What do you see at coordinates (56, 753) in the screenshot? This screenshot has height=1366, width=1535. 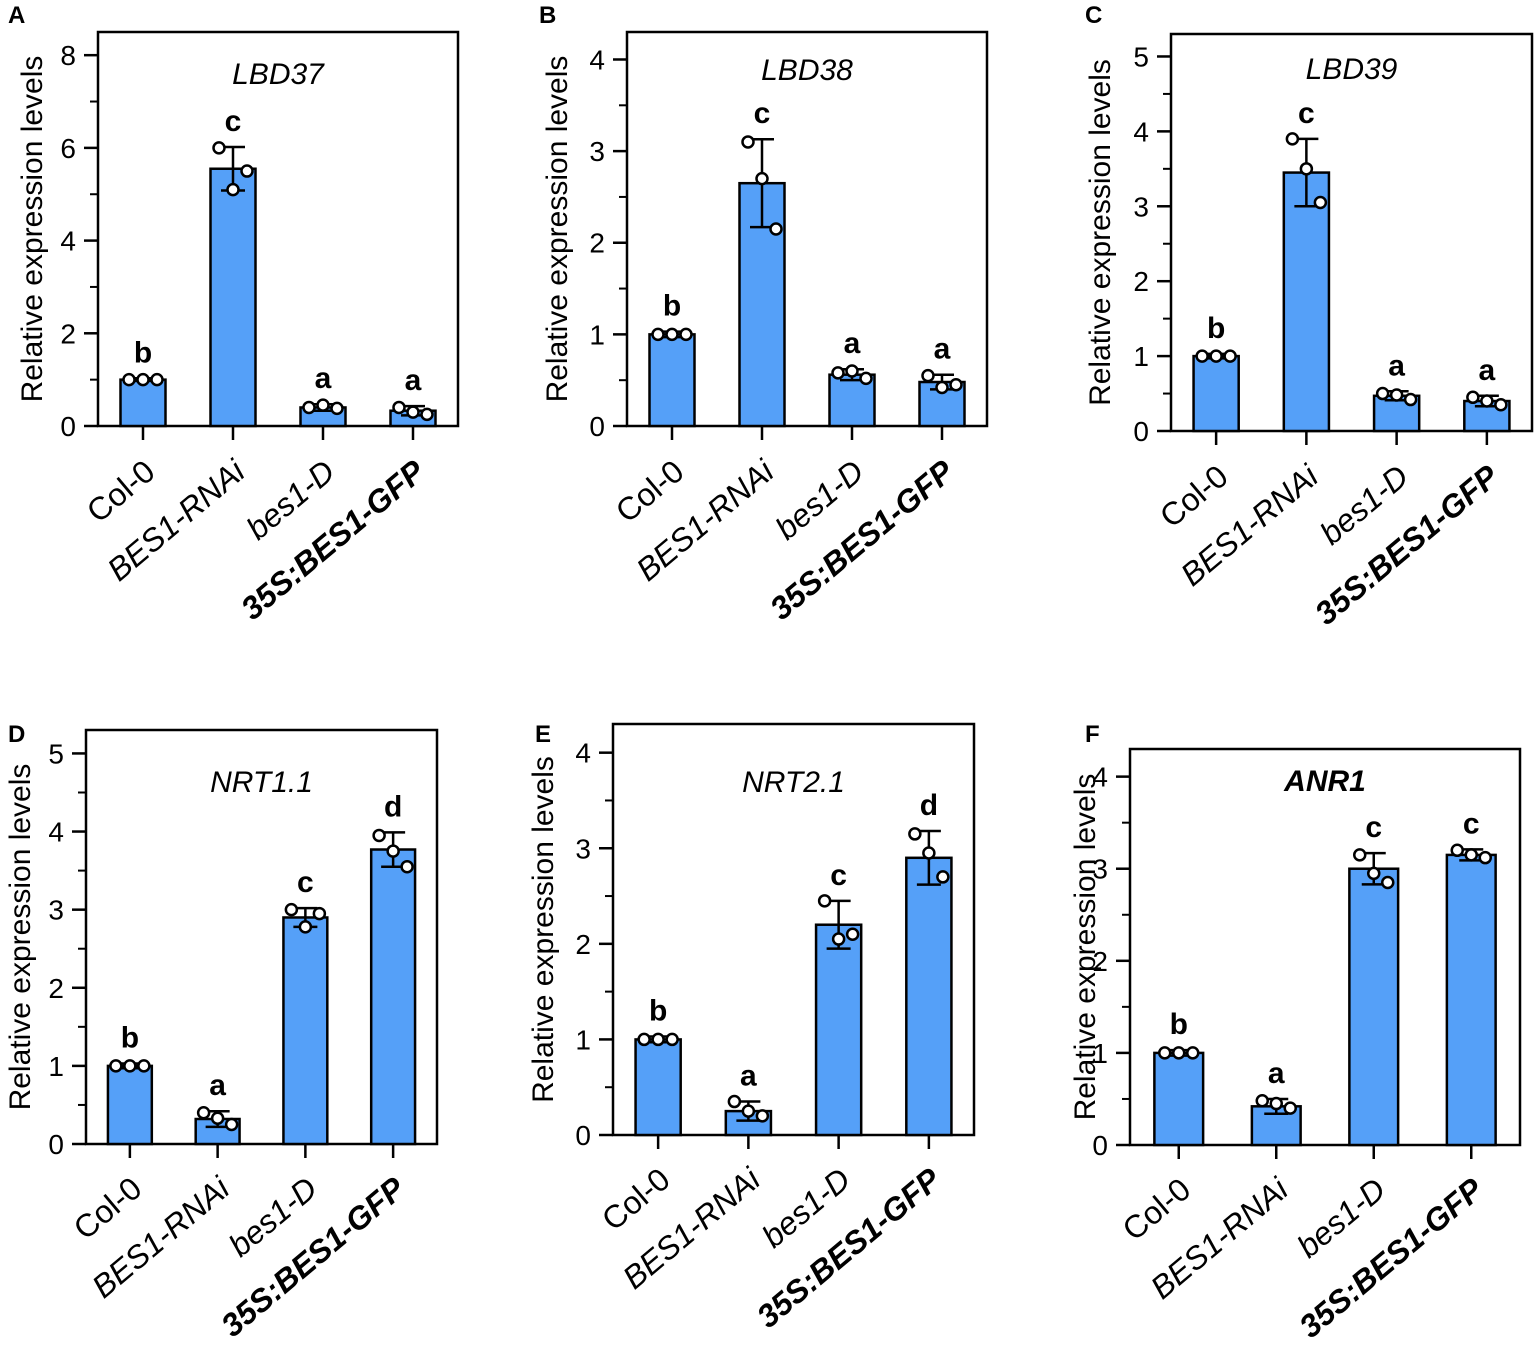 I see `y-tick-label: 5` at bounding box center [56, 753].